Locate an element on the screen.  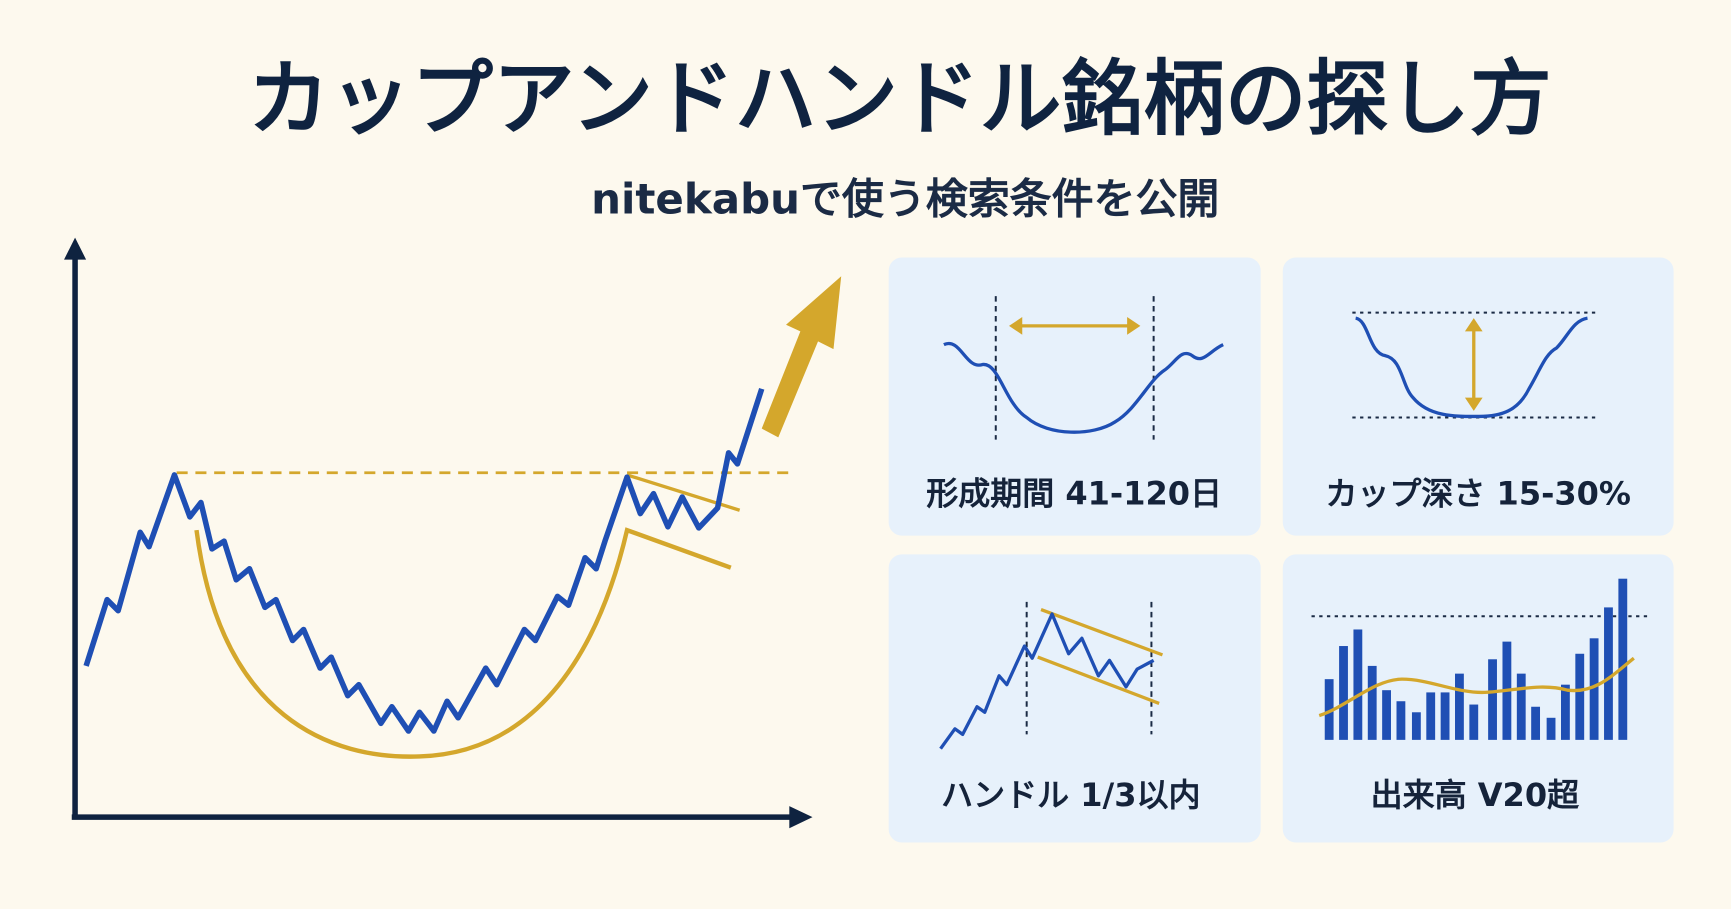
card-label: 形成期間 41-120日 is located at coordinates (1074, 494).